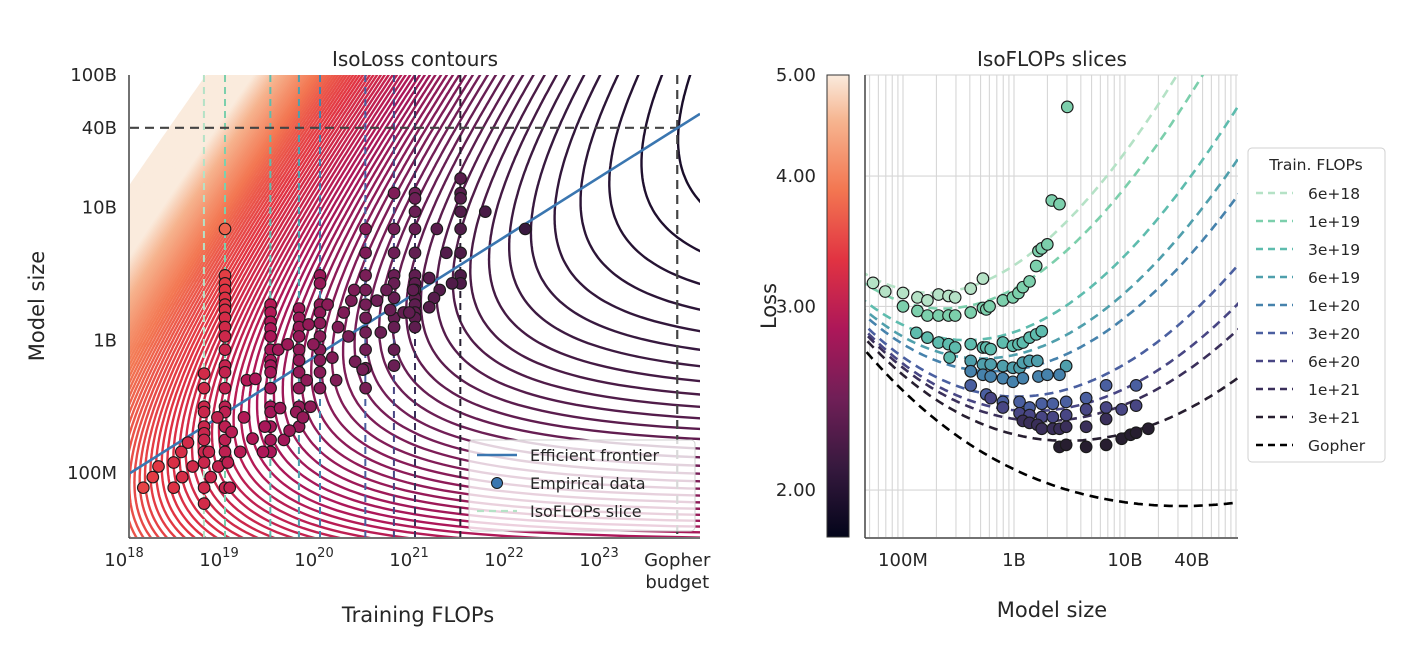  What do you see at coordinates (838, 306) in the screenshot?
I see `colorbar-gradient` at bounding box center [838, 306].